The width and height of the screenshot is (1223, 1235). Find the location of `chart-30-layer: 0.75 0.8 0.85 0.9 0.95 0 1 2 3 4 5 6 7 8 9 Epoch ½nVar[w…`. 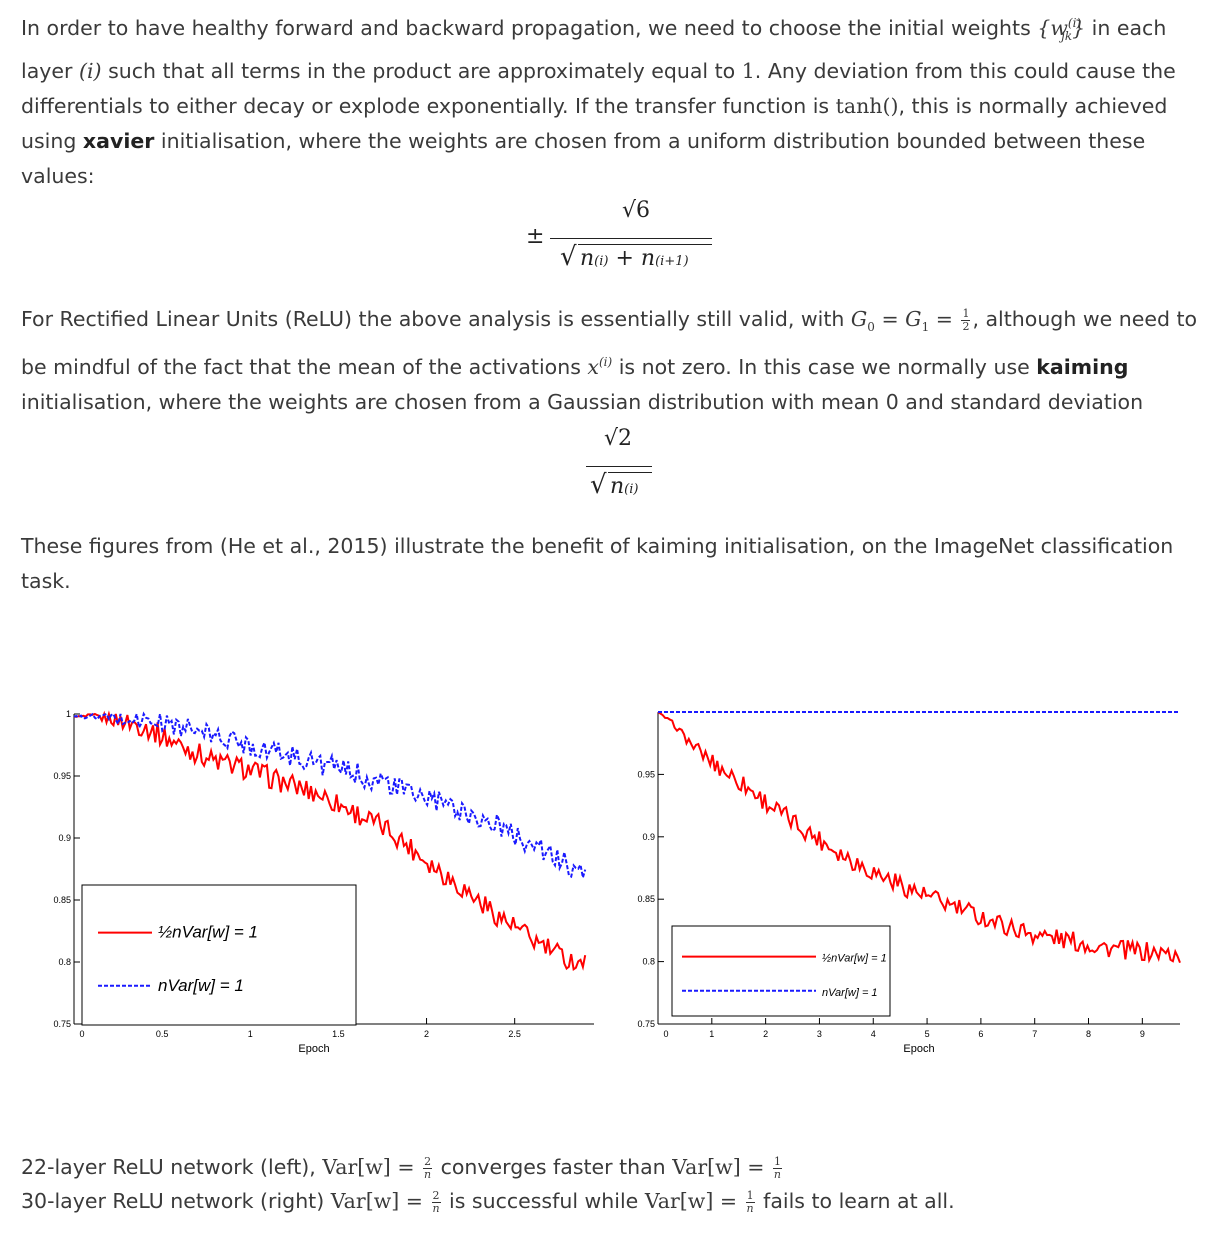

chart-30-layer: 0.75 0.8 0.85 0.9 0.95 0 1 2 3 4 5 6 7 8 9 Epoch ½nVar[w… is located at coordinates (909, 883).